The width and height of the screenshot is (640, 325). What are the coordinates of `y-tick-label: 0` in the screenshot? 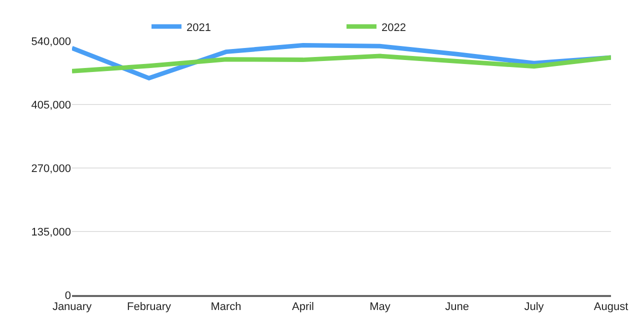 It's located at (67, 296).